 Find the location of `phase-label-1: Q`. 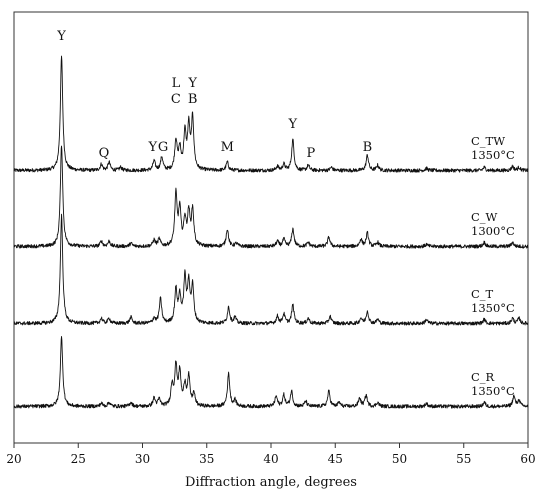

phase-label-1: Q is located at coordinates (104, 153).